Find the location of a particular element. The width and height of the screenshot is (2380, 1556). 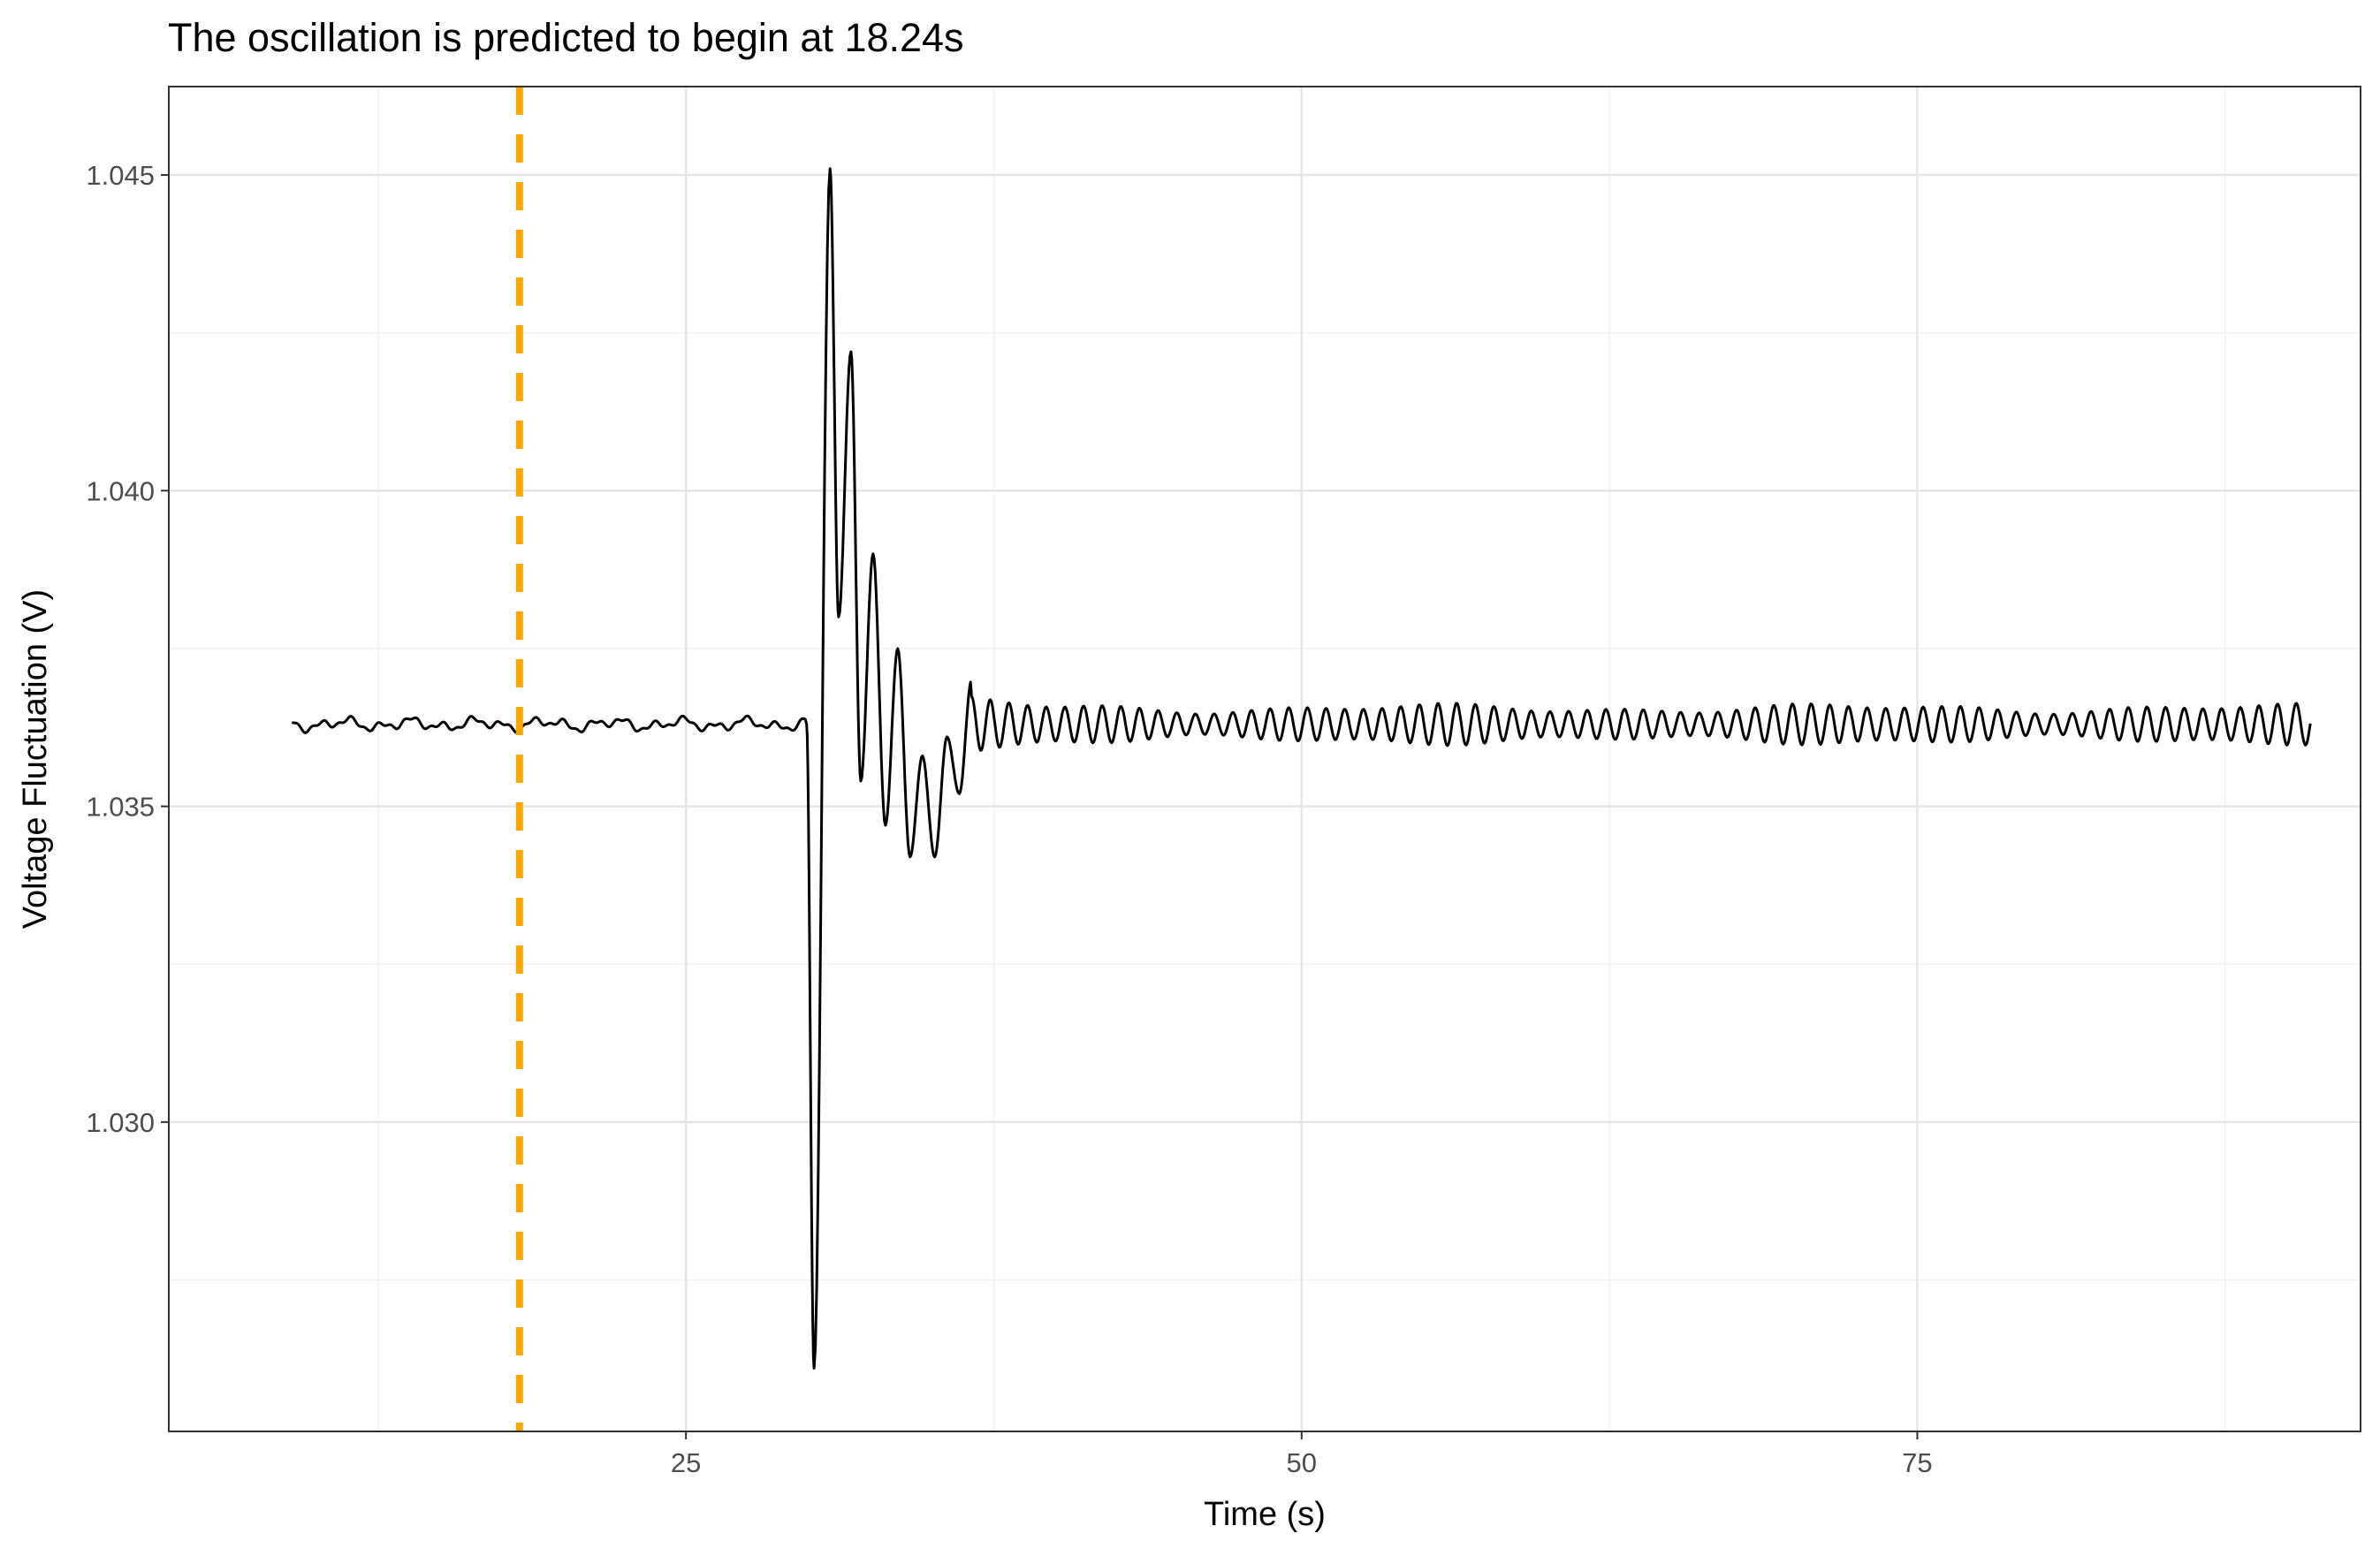

x-axis: 25 50 75 is located at coordinates (1302, 1454).